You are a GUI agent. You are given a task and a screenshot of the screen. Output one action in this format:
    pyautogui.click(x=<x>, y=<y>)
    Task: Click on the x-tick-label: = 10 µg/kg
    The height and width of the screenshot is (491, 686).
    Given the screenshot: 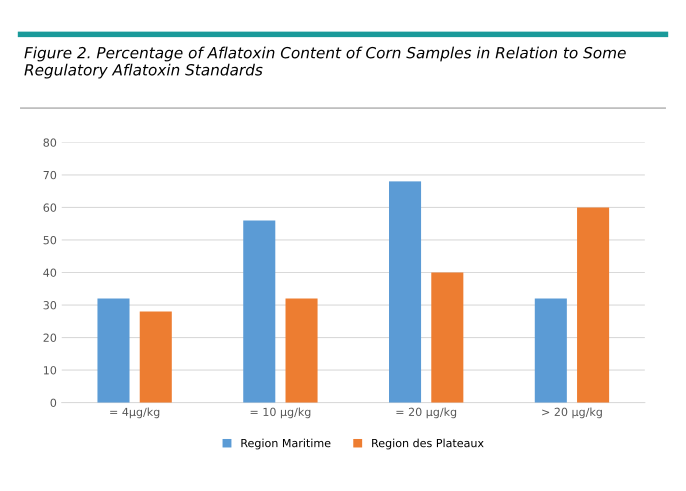 What is the action you would take?
    pyautogui.click(x=280, y=412)
    